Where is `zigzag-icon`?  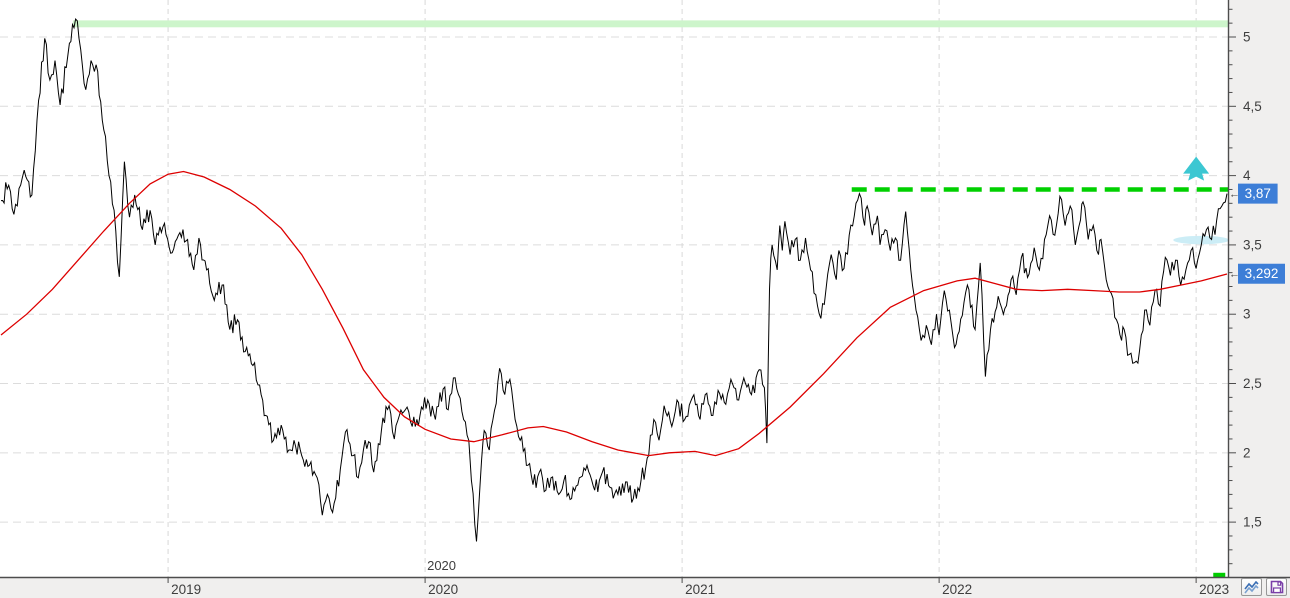 zigzag-icon is located at coordinates (1251, 587).